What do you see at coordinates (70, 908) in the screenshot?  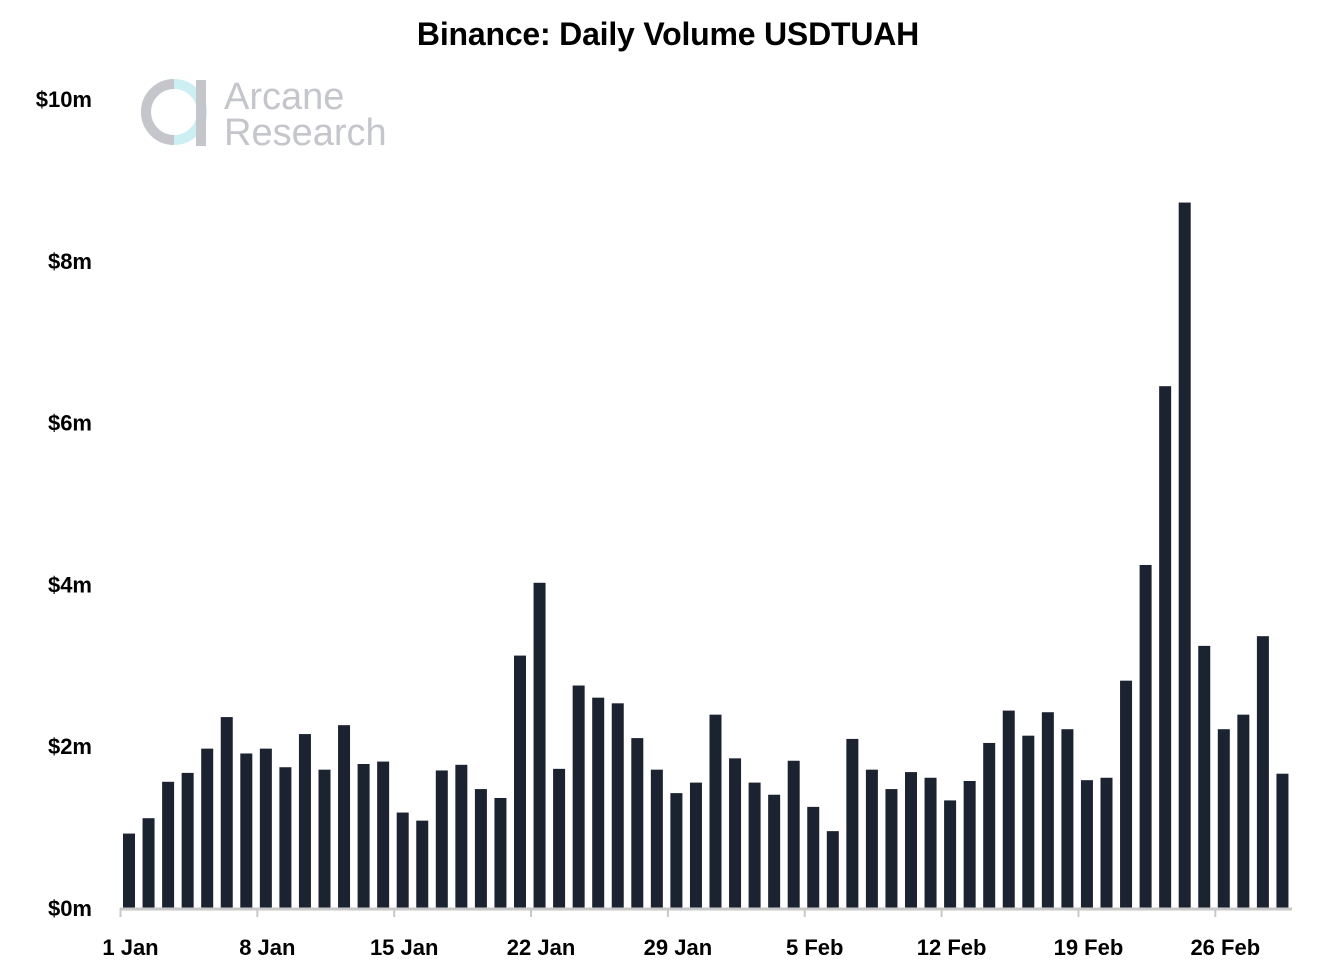 I see `y-tick-label: $0m` at bounding box center [70, 908].